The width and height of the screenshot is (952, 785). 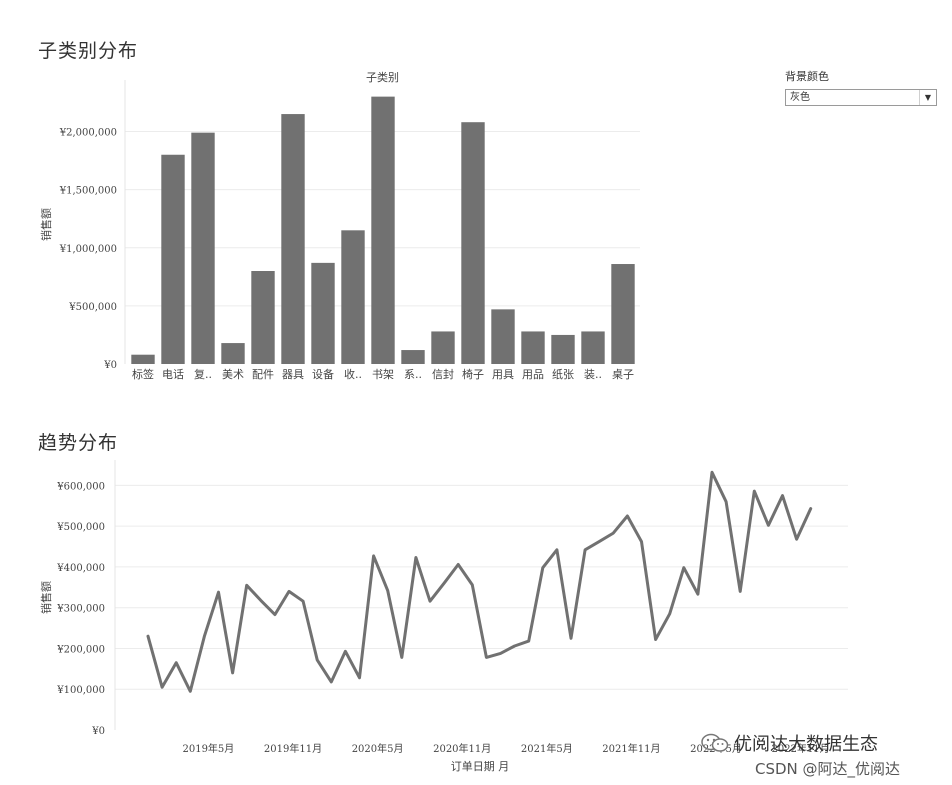 What do you see at coordinates (473, 374) in the screenshot?
I see `bar-category-label: 椅子` at bounding box center [473, 374].